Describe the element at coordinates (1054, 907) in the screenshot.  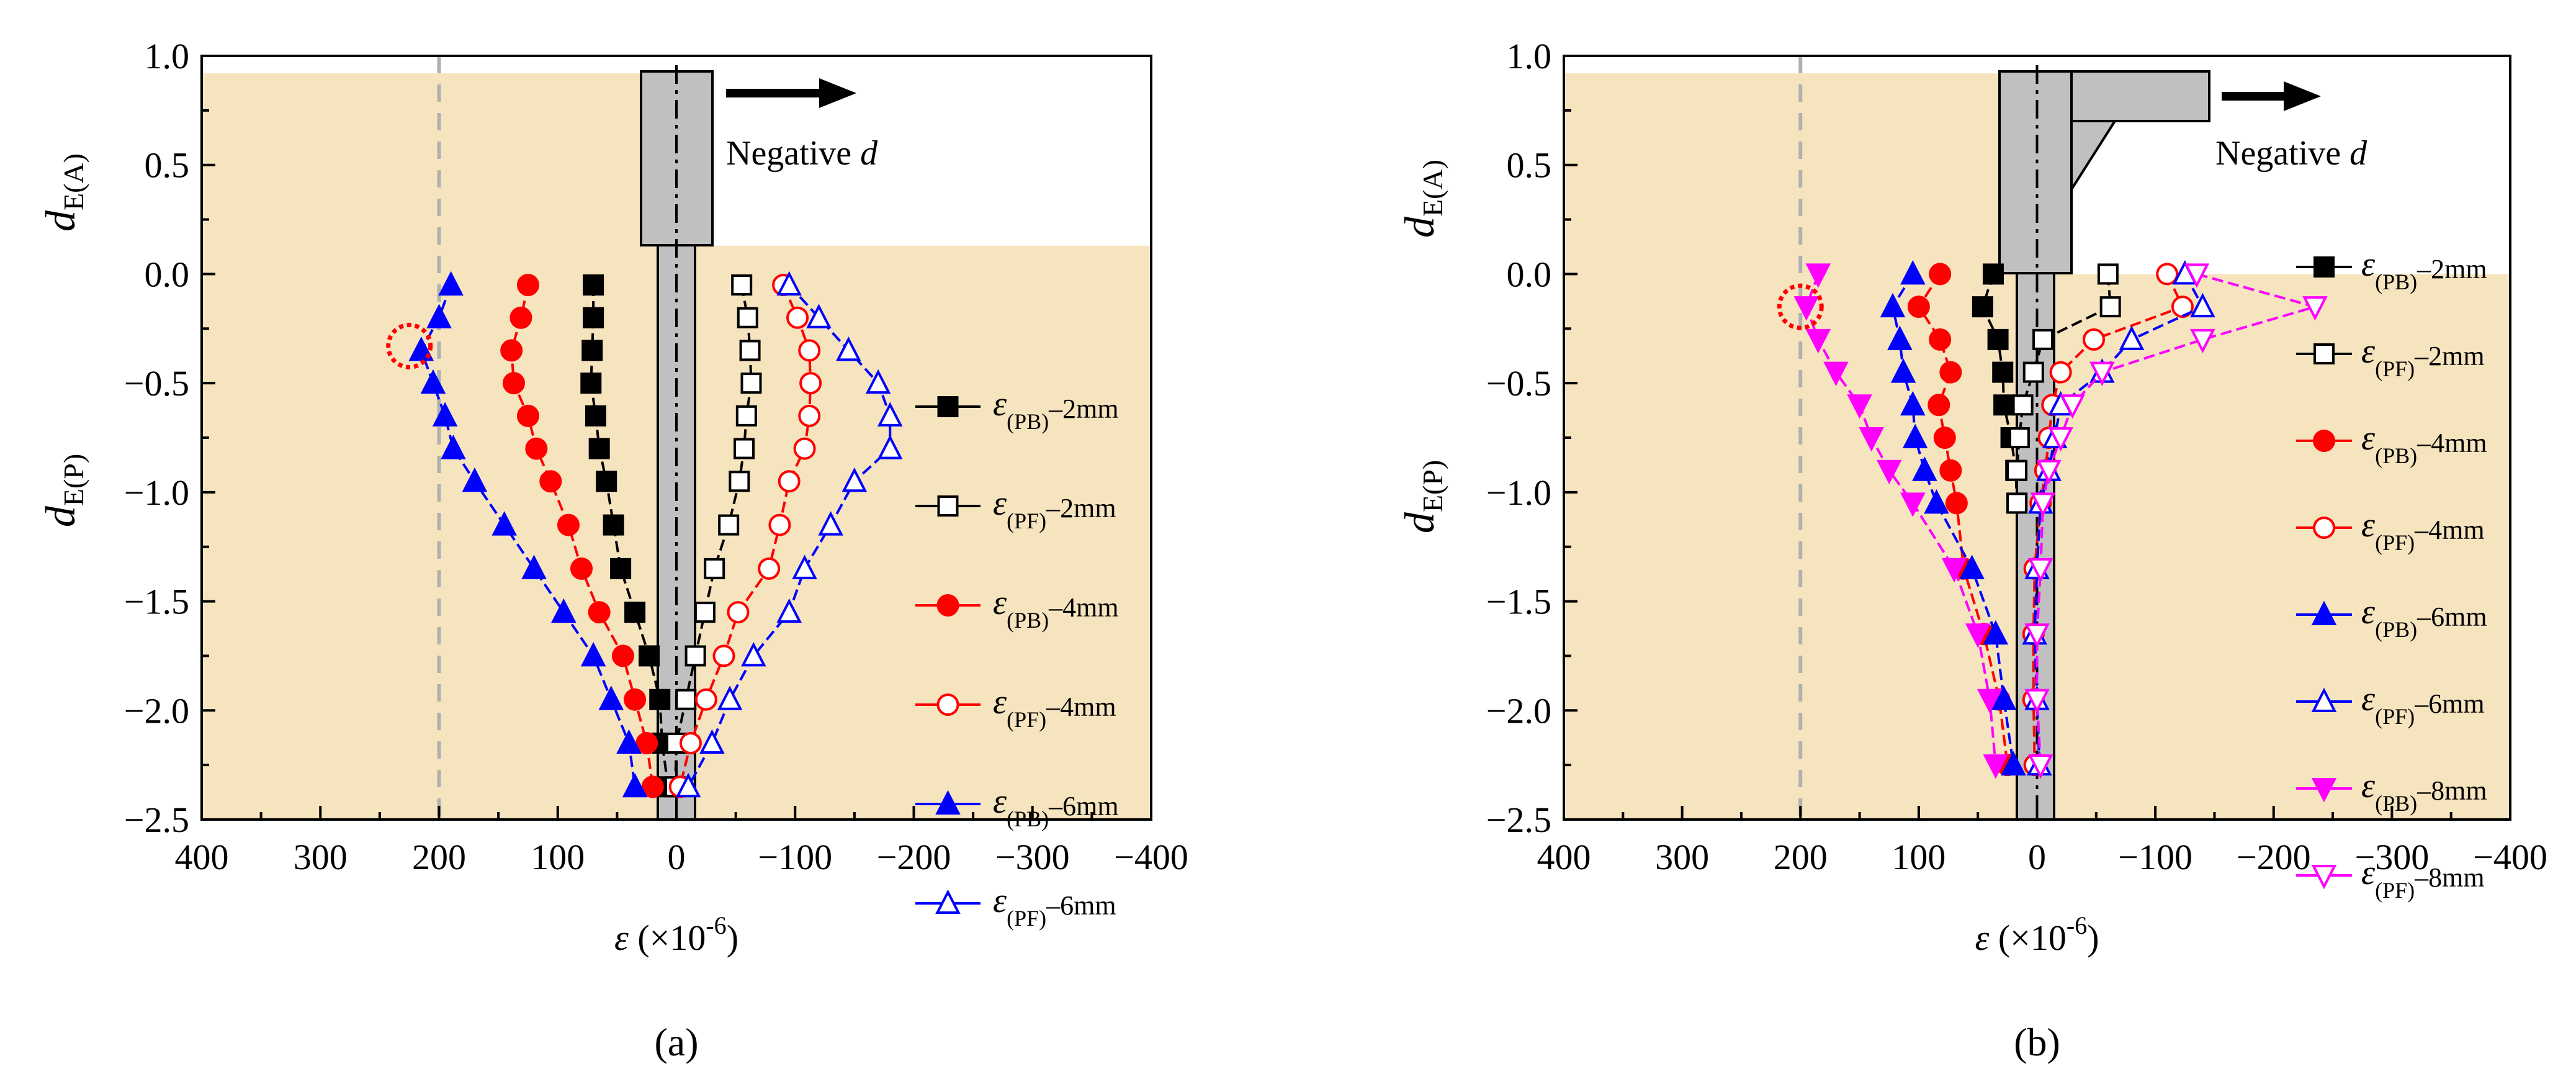
I see `legend-label: ε(PF)–6mm` at that location.